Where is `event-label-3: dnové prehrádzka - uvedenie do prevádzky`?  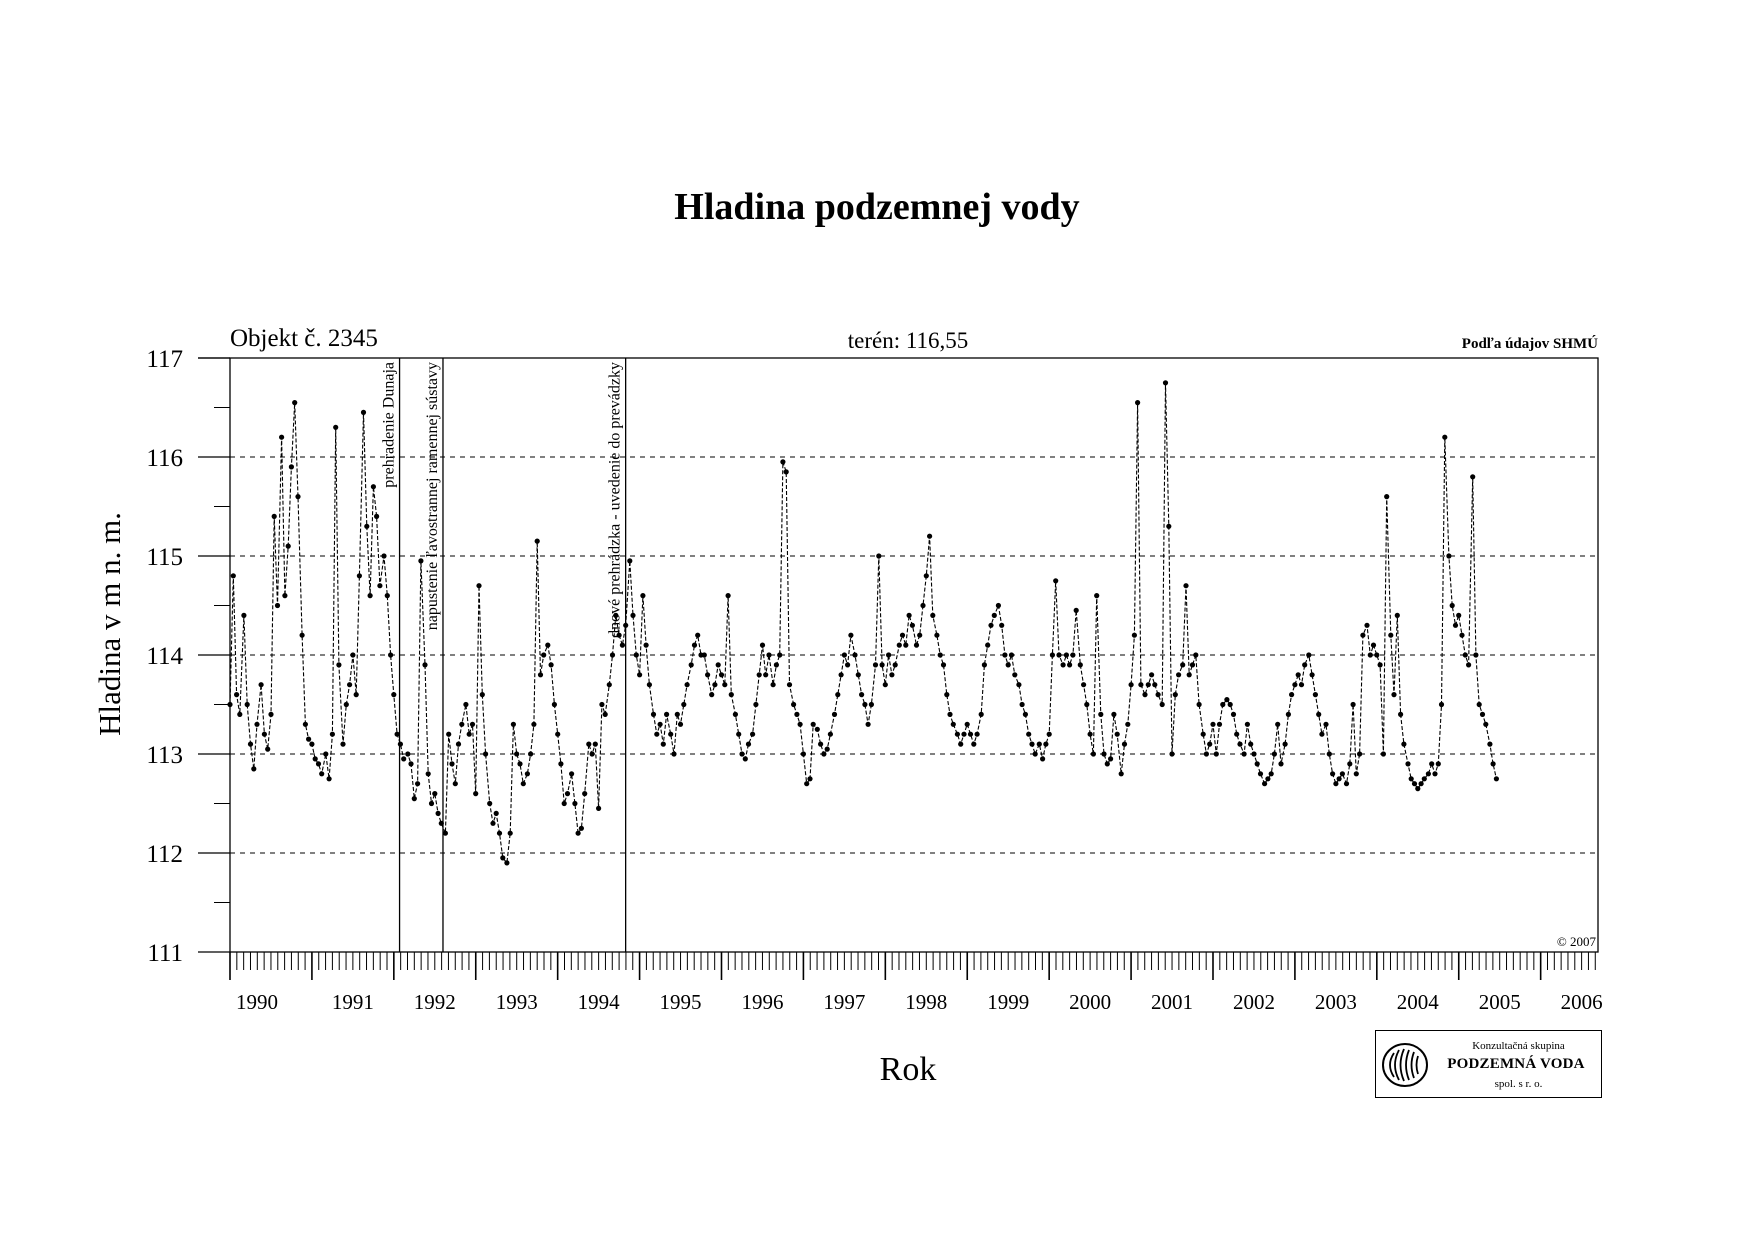 event-label-3: dnové prehrádzka - uvedenie do prevádzky is located at coordinates (615, 500).